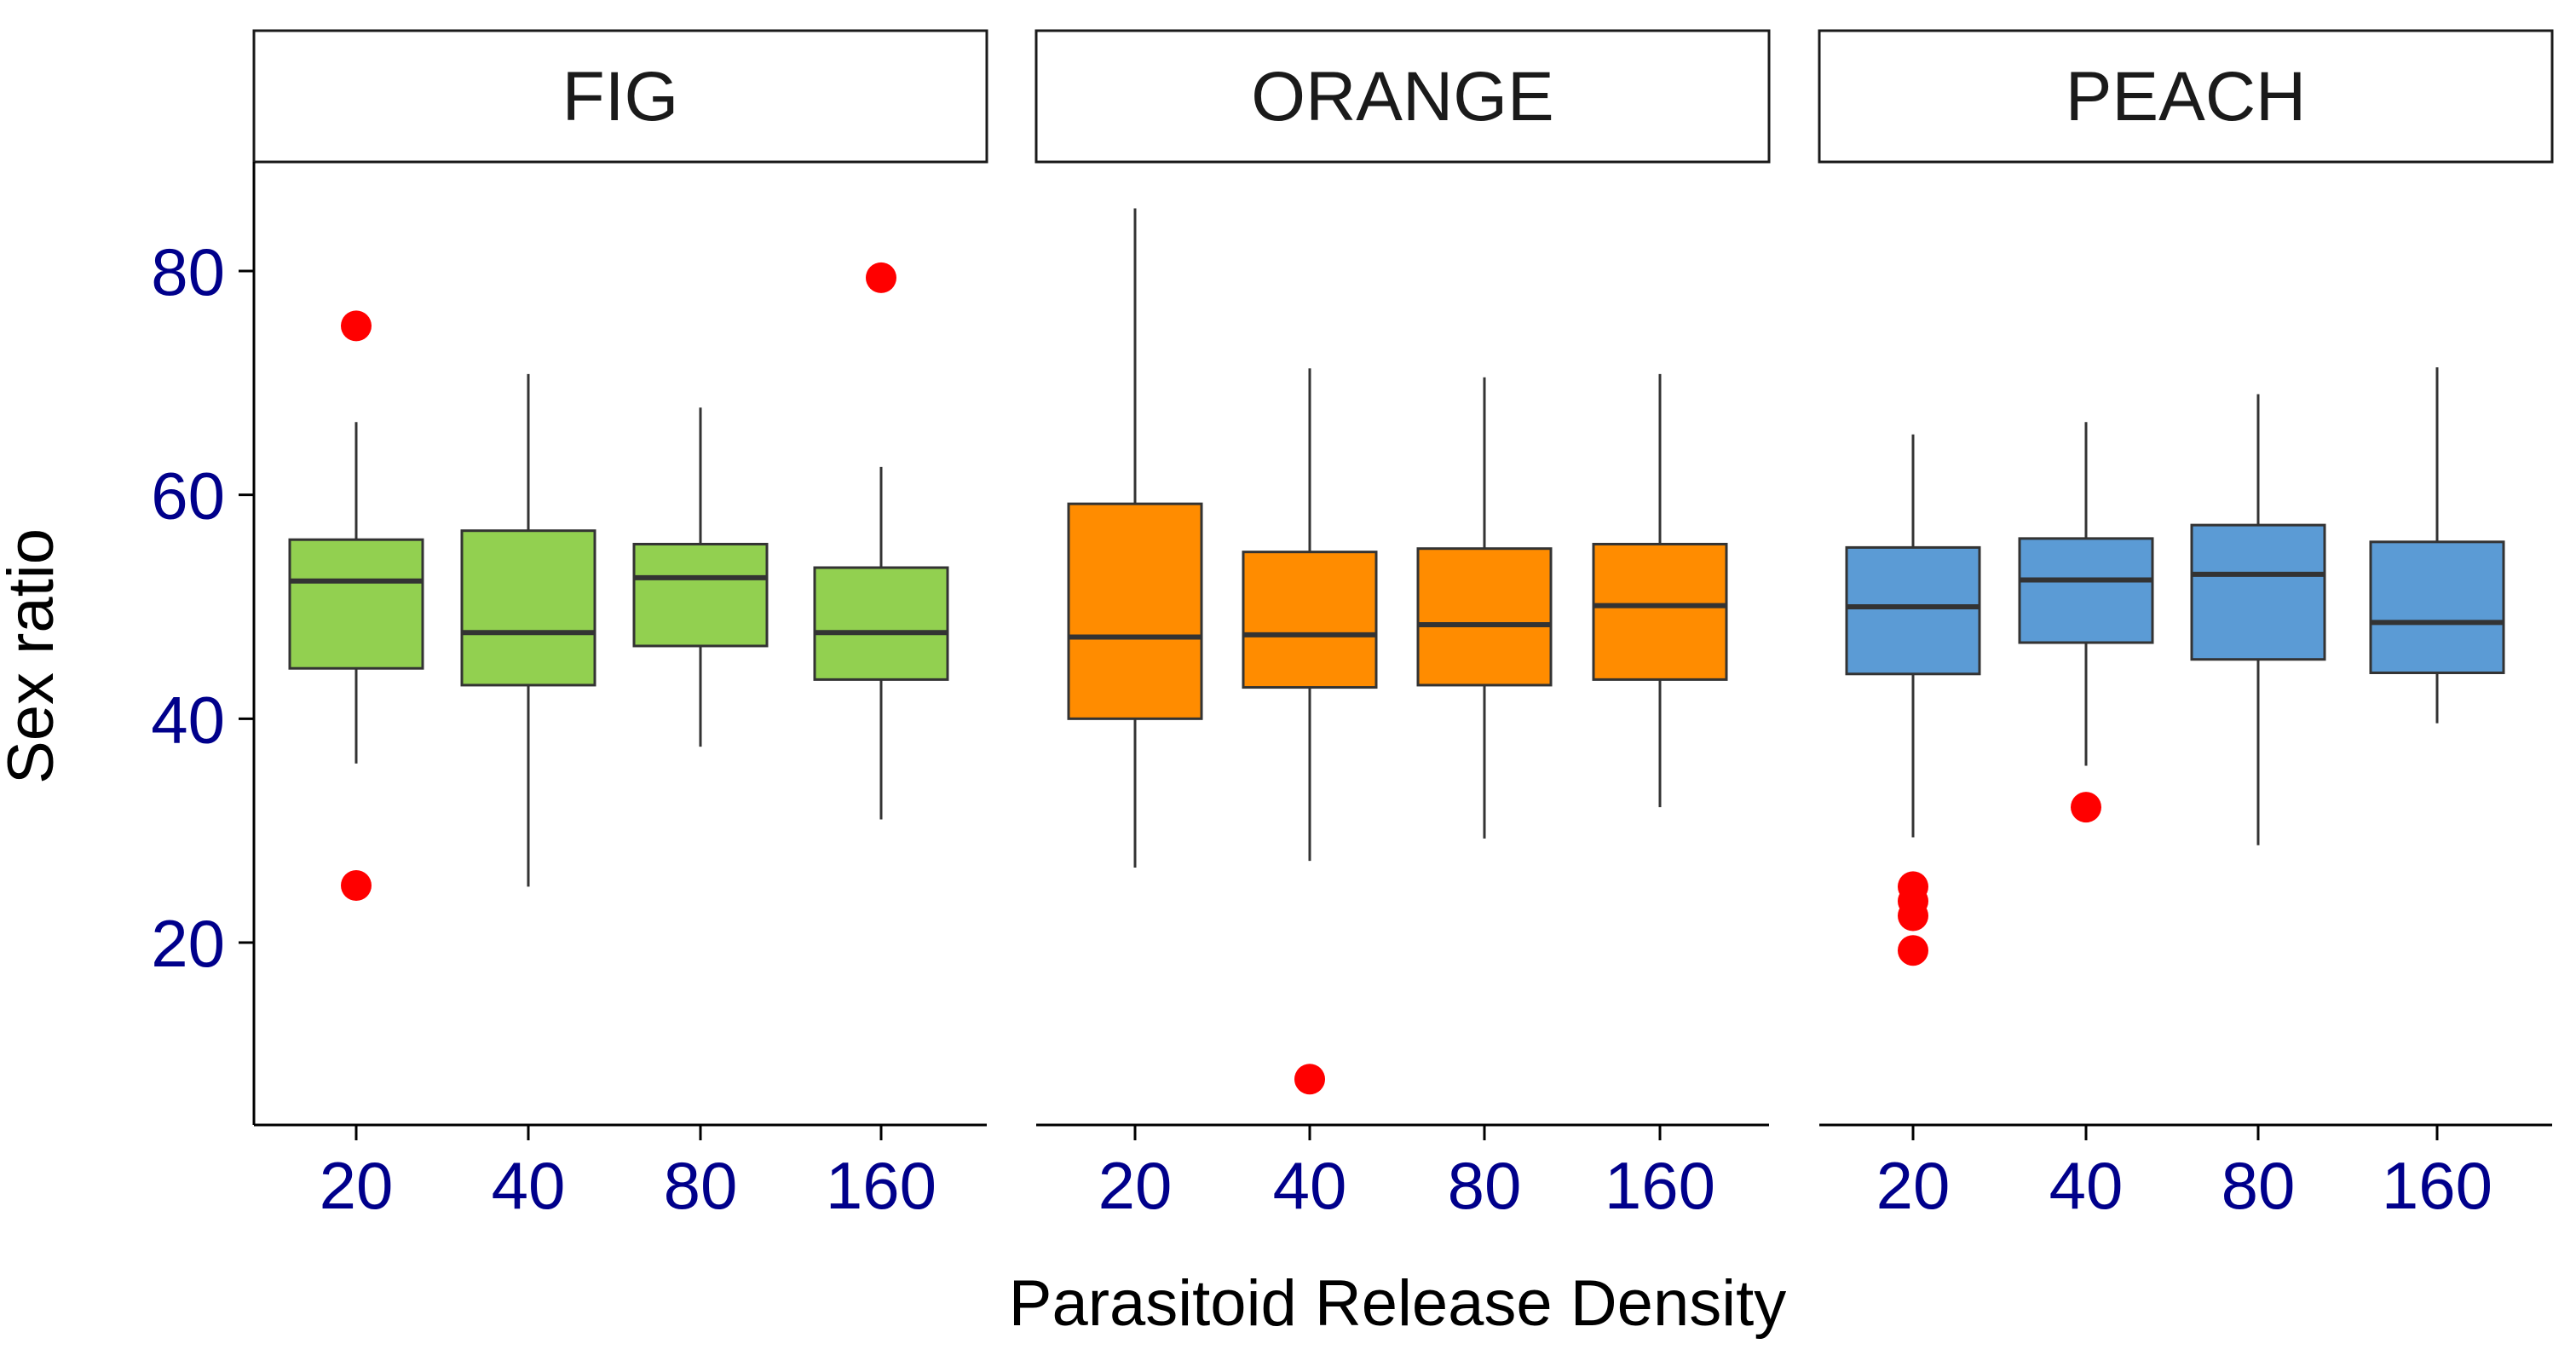 The width and height of the screenshot is (2576, 1367). What do you see at coordinates (1397, 1303) in the screenshot?
I see `x-axis-title: Parasitoid Release Density` at bounding box center [1397, 1303].